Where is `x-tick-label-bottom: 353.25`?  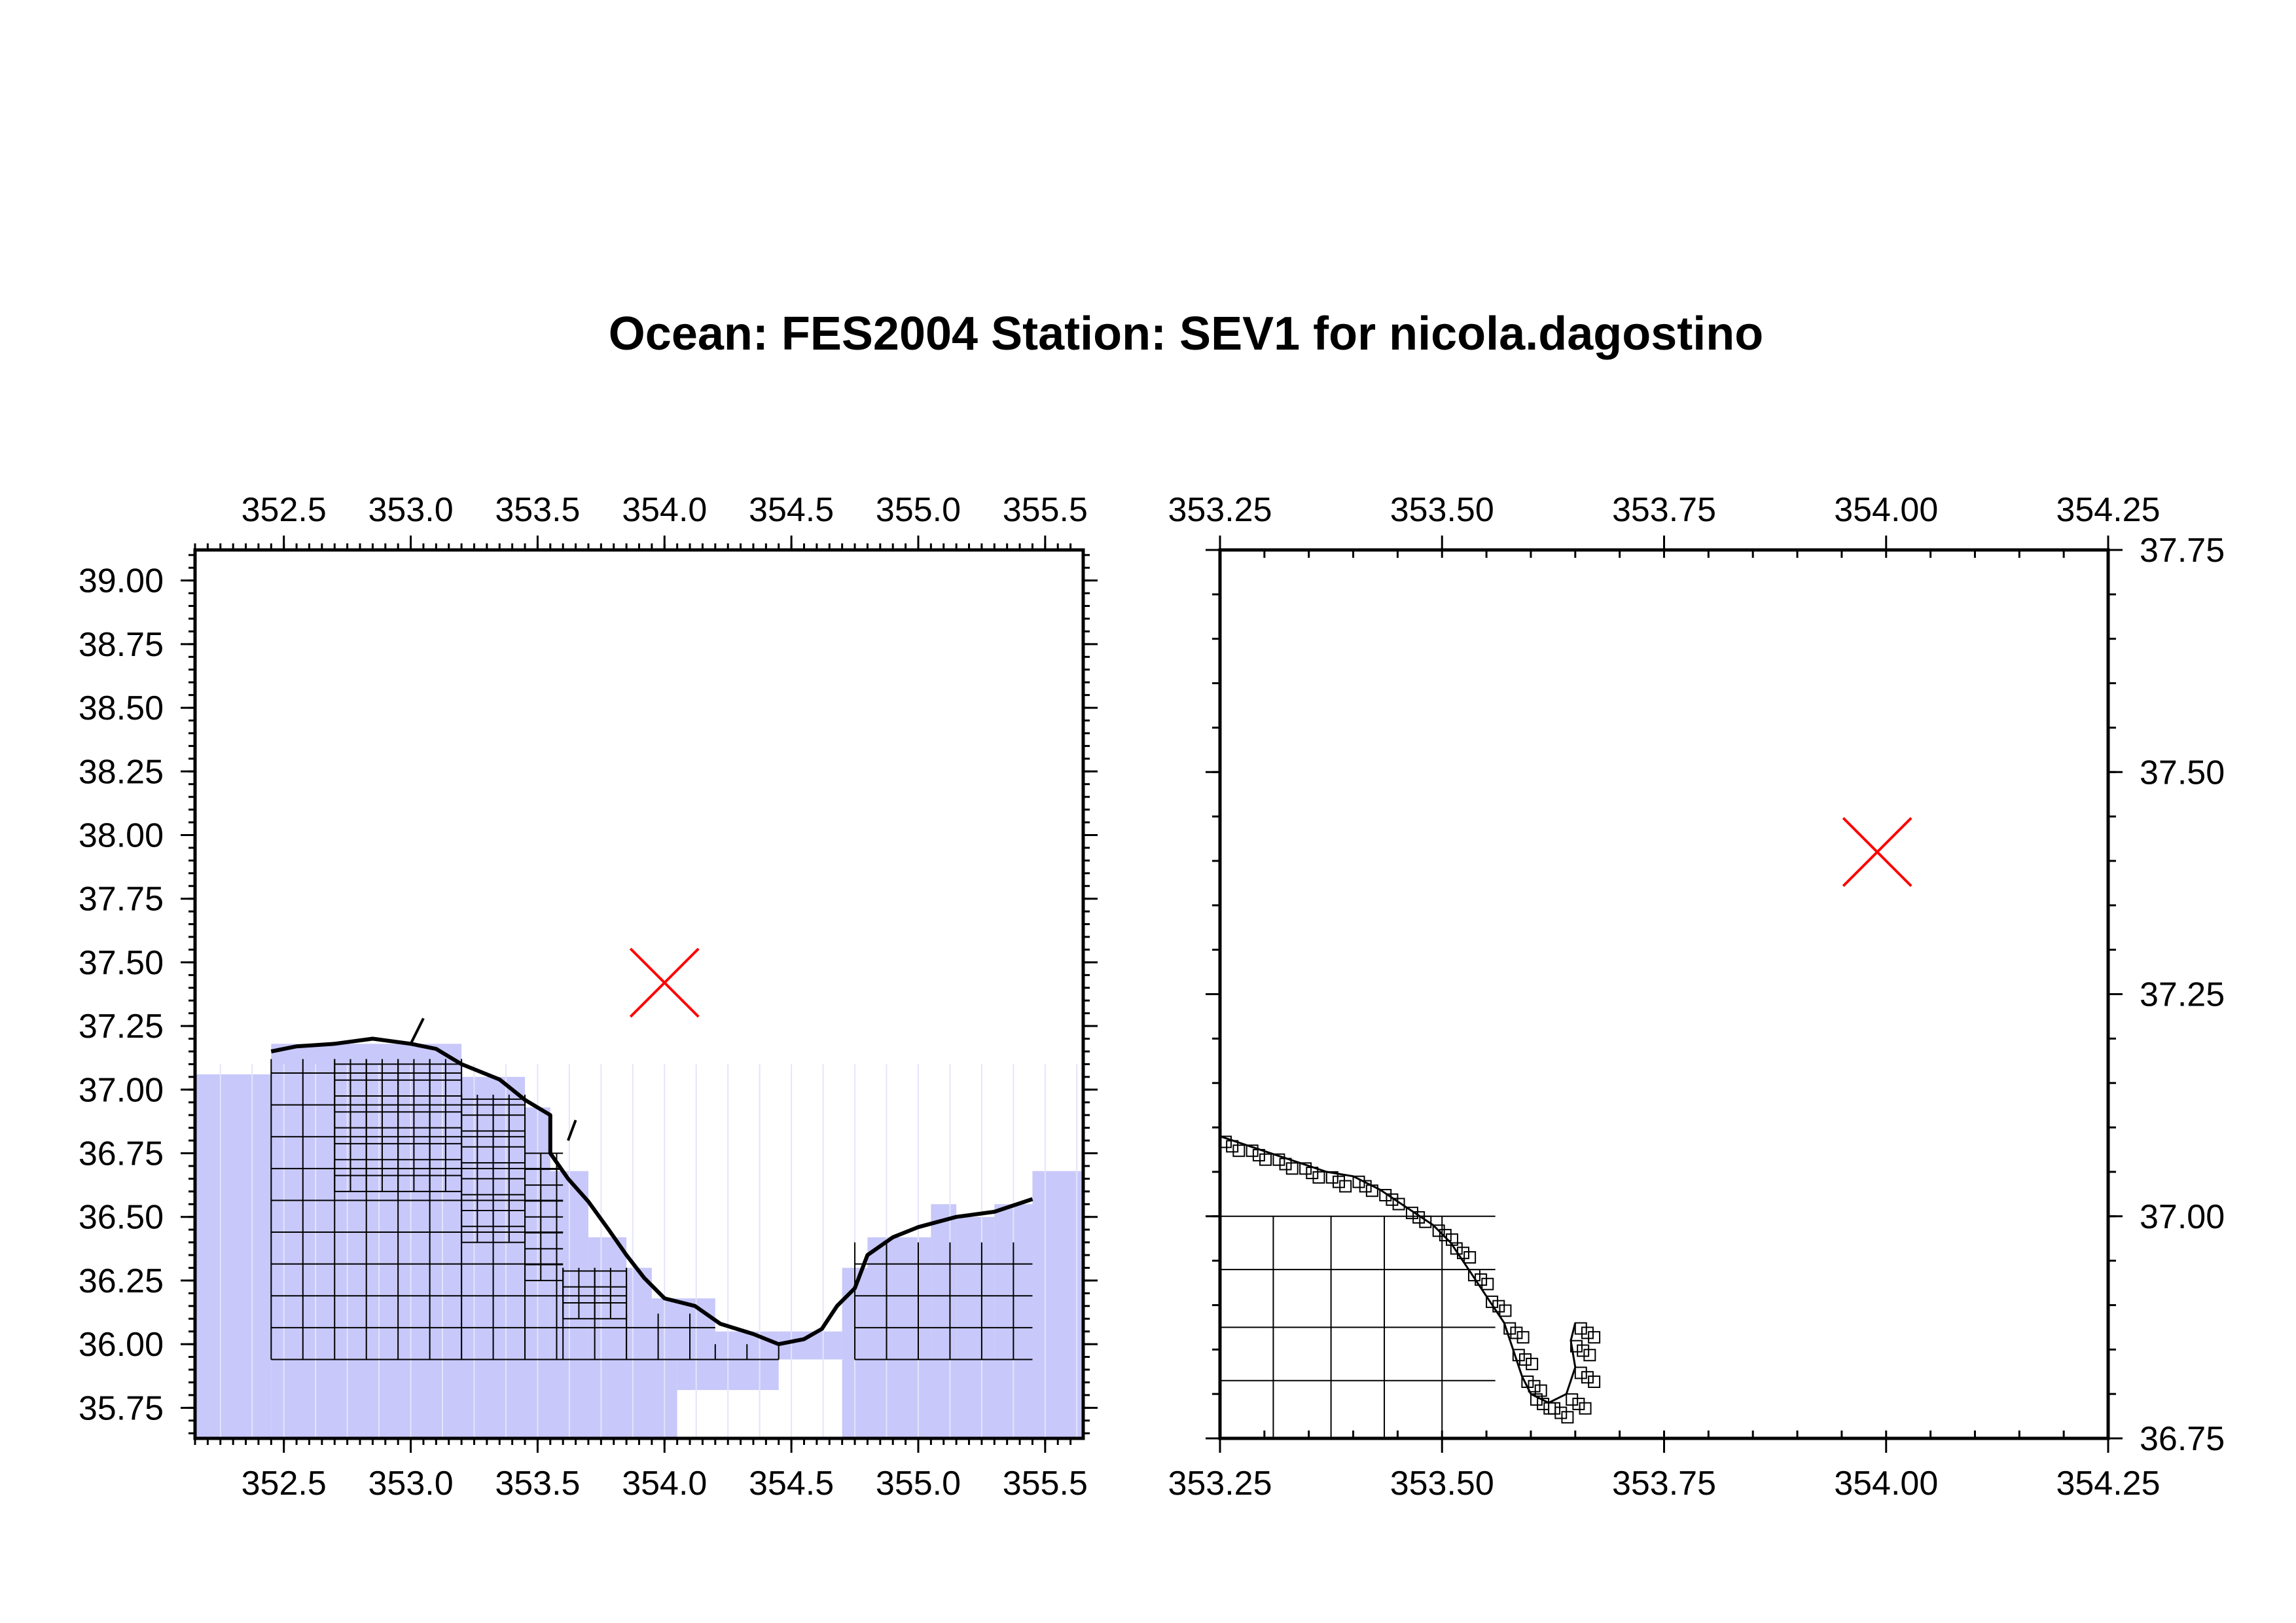 x-tick-label-bottom: 353.25 is located at coordinates (1220, 1484).